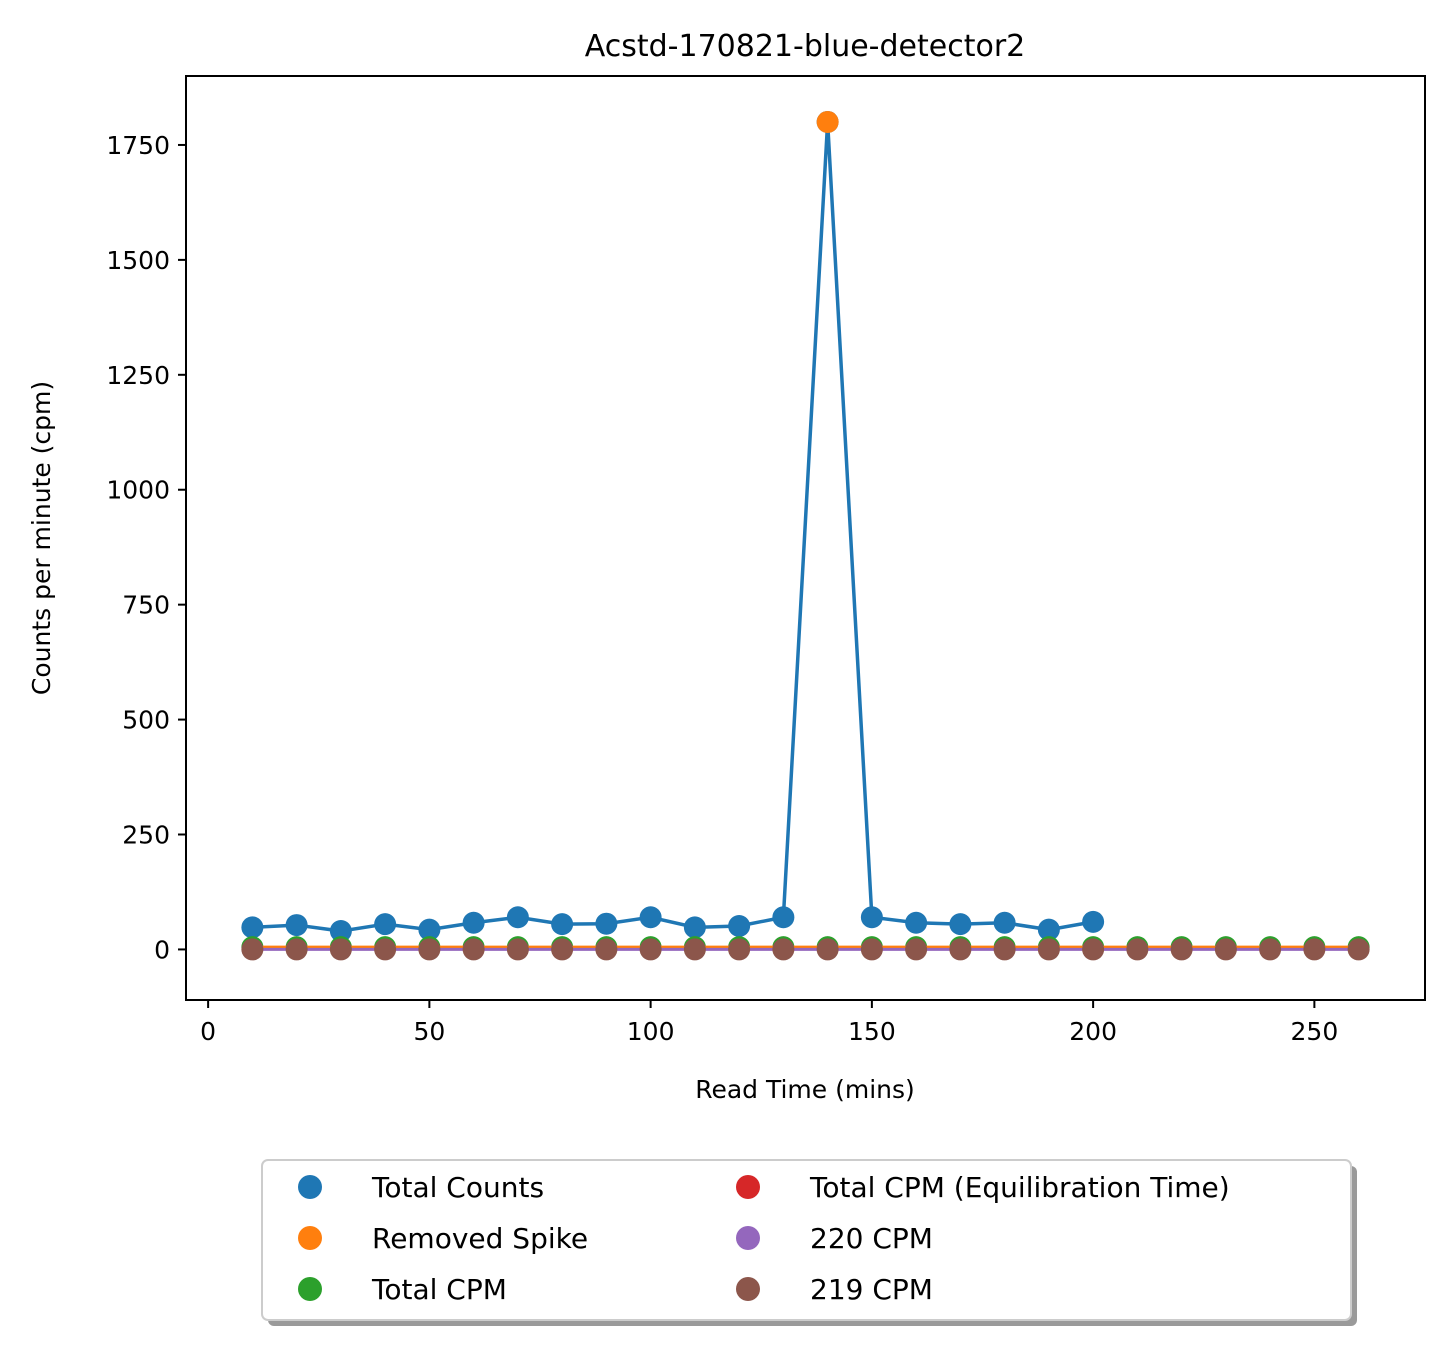  What do you see at coordinates (457, 1187) in the screenshot?
I see `legend-label: Total Counts` at bounding box center [457, 1187].